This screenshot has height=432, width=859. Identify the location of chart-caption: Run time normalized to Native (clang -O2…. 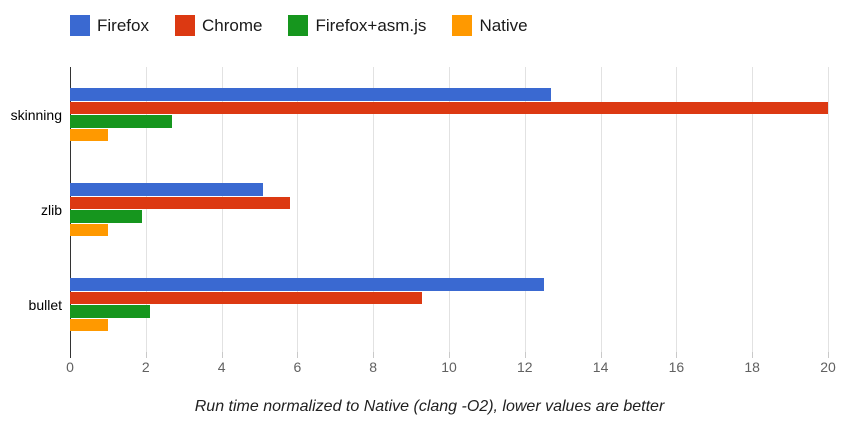
(429, 406).